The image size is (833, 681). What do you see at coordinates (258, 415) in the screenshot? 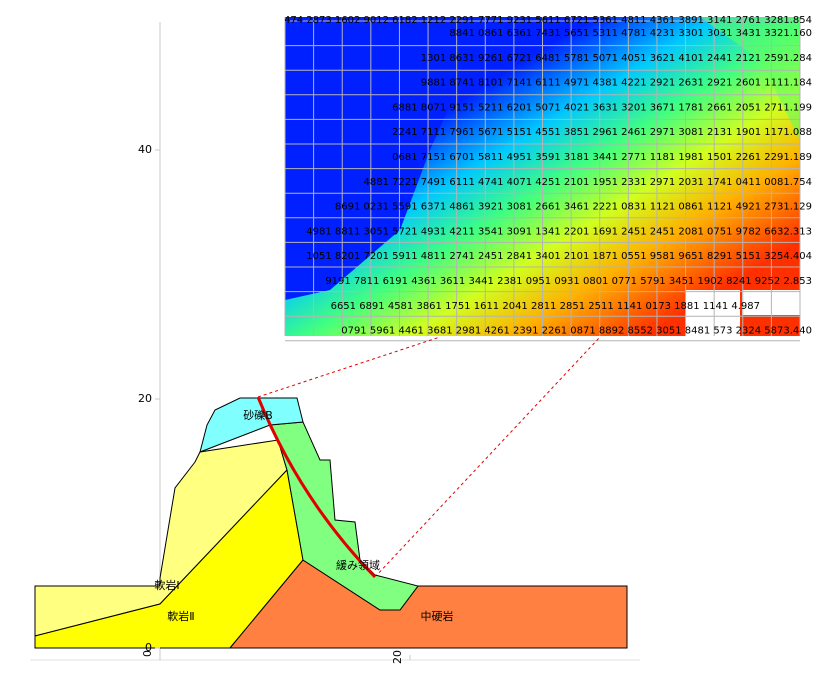
I see `layer-label: 砂礫B` at bounding box center [258, 415].